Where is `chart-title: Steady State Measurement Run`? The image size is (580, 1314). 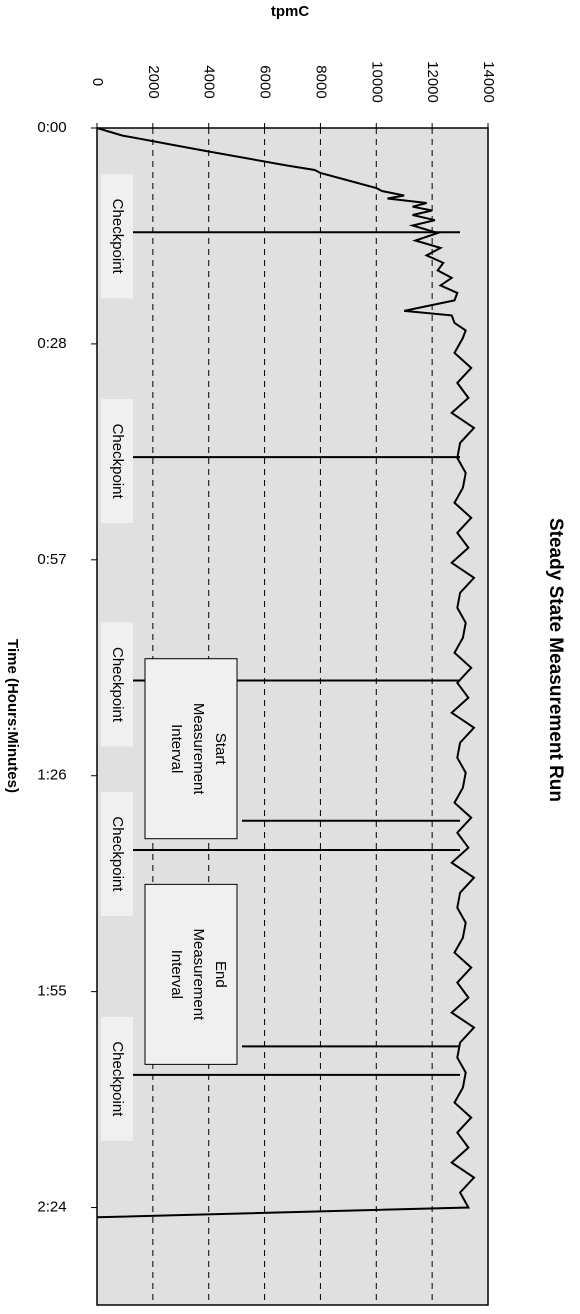 chart-title: Steady State Measurement Run is located at coordinates (555, 660).